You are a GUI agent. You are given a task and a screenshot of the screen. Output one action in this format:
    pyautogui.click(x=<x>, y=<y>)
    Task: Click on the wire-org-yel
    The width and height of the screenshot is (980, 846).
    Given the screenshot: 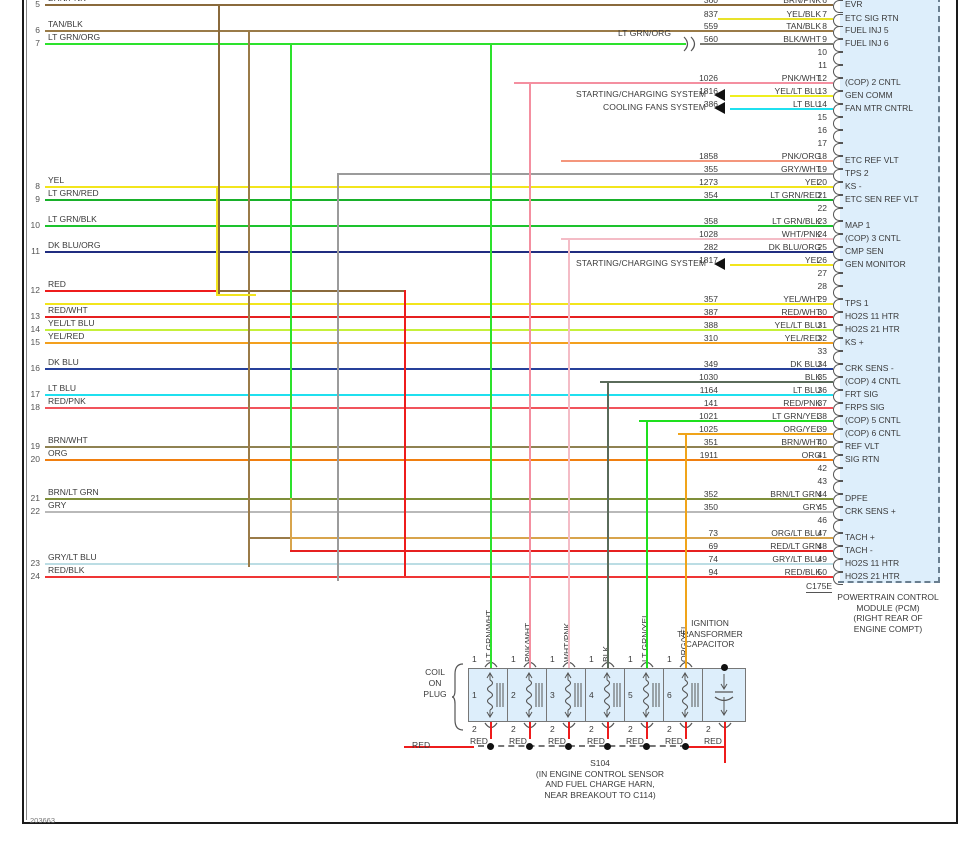 What is the action you would take?
    pyautogui.click(x=755, y=434)
    